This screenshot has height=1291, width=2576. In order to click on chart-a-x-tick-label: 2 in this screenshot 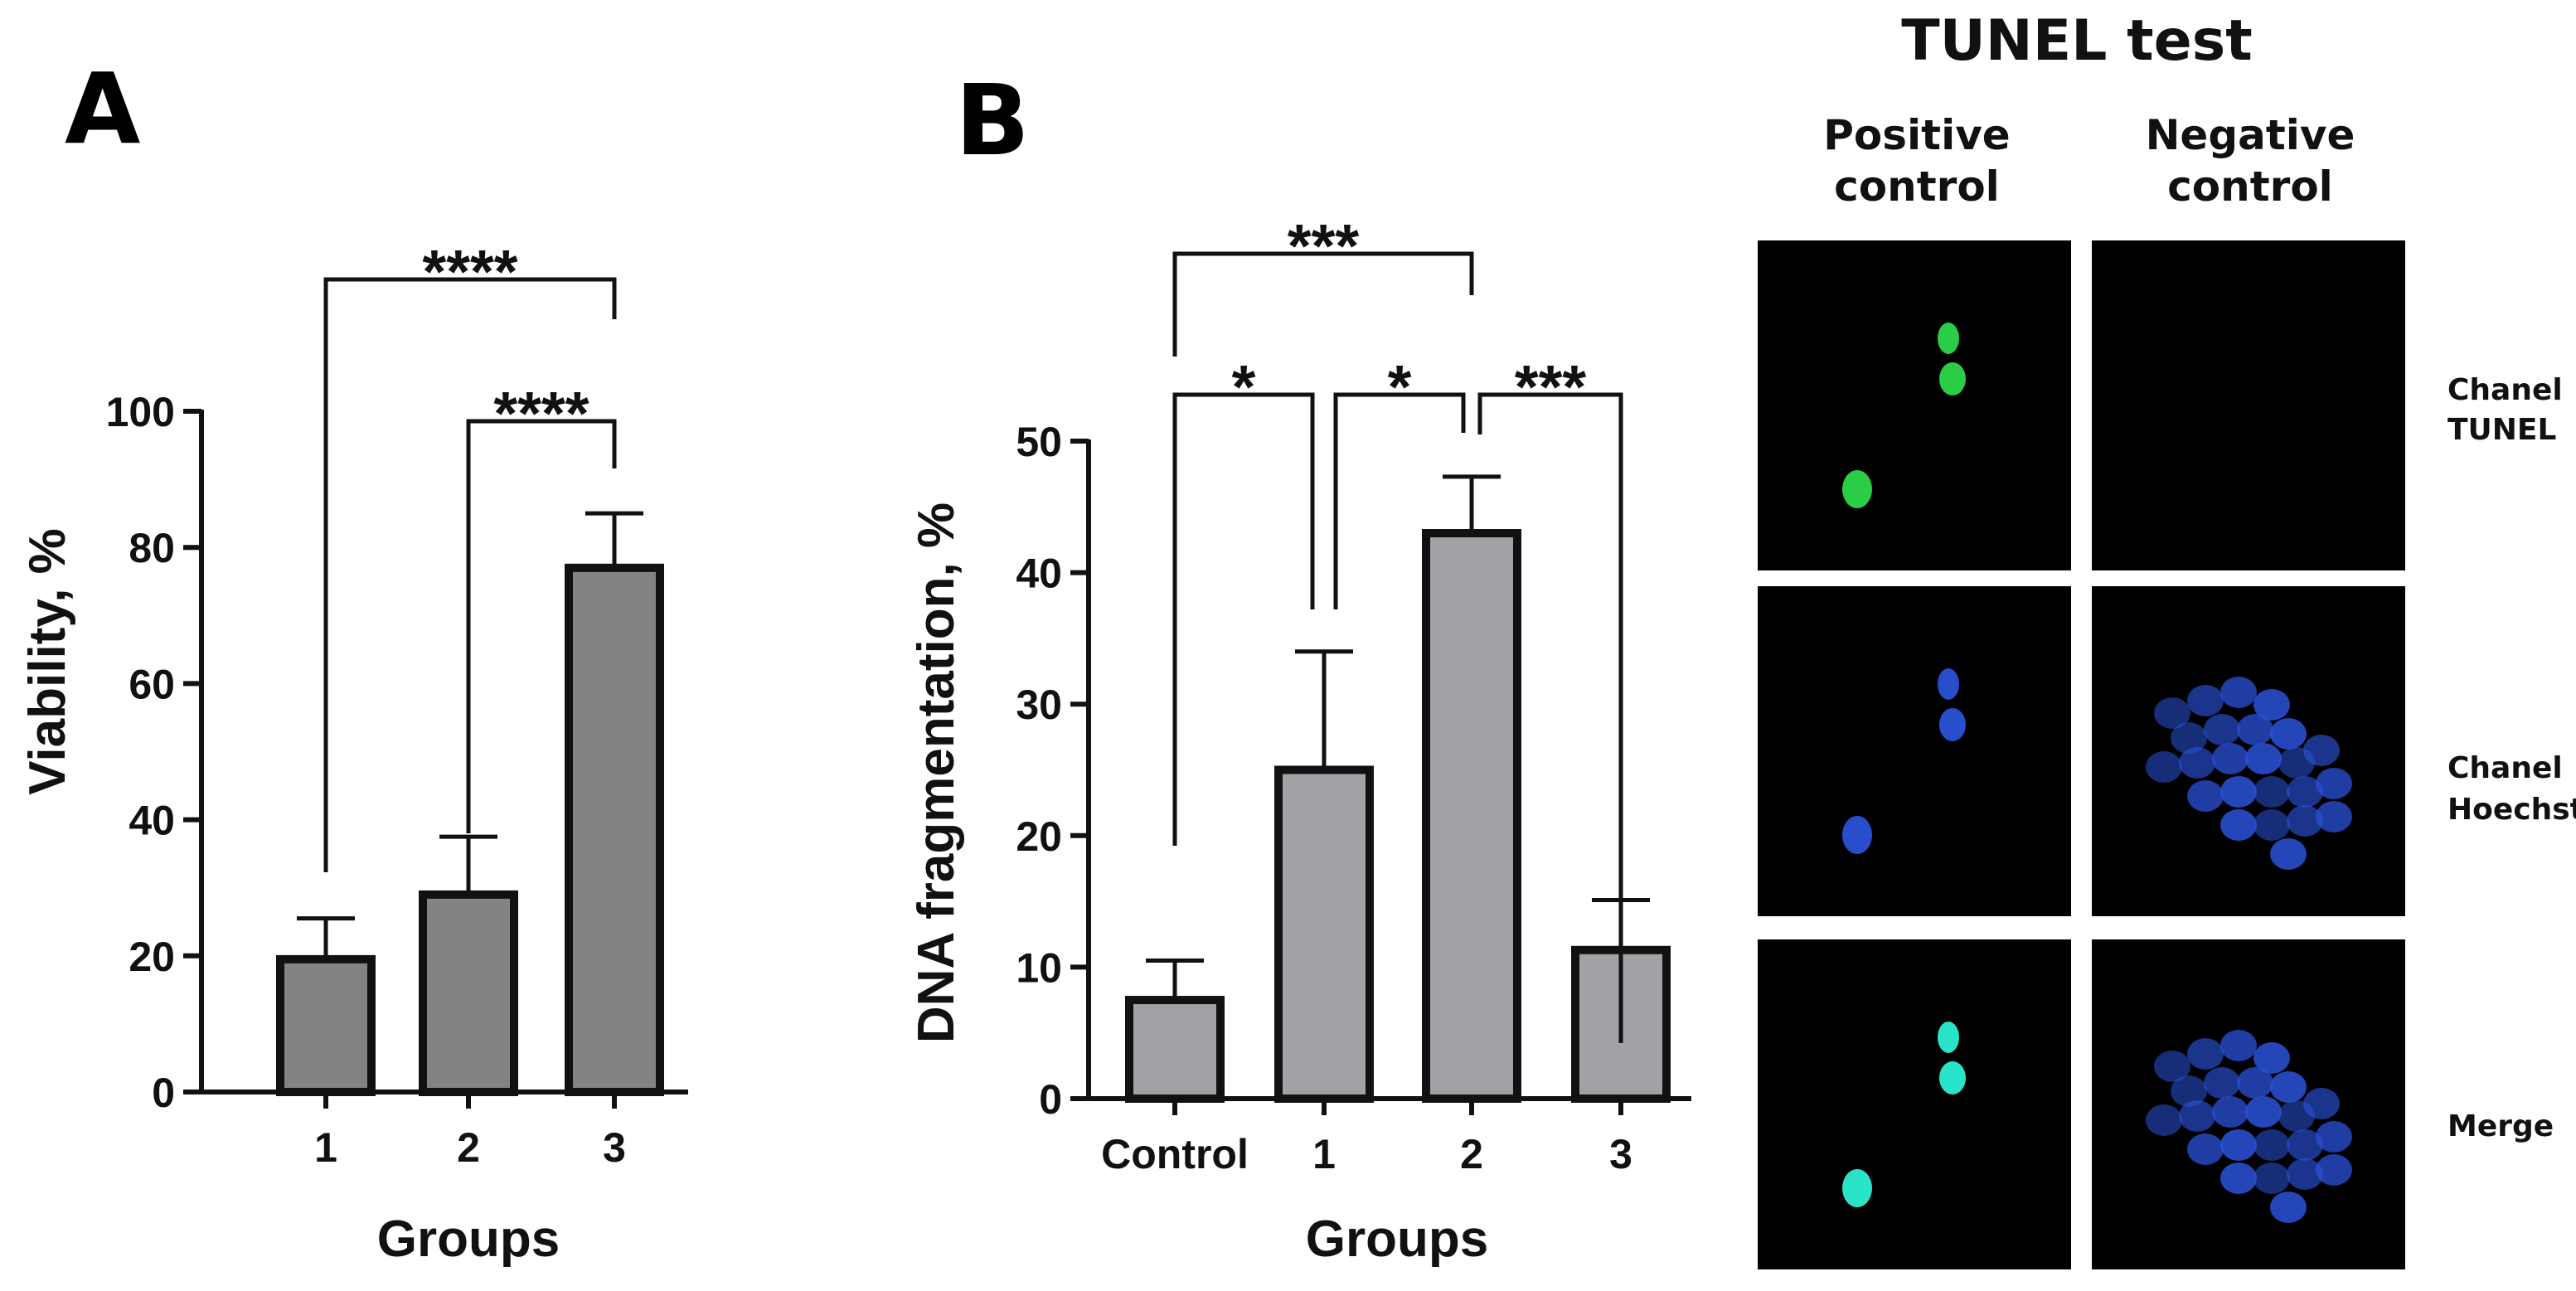, I will do `click(468, 1147)`.